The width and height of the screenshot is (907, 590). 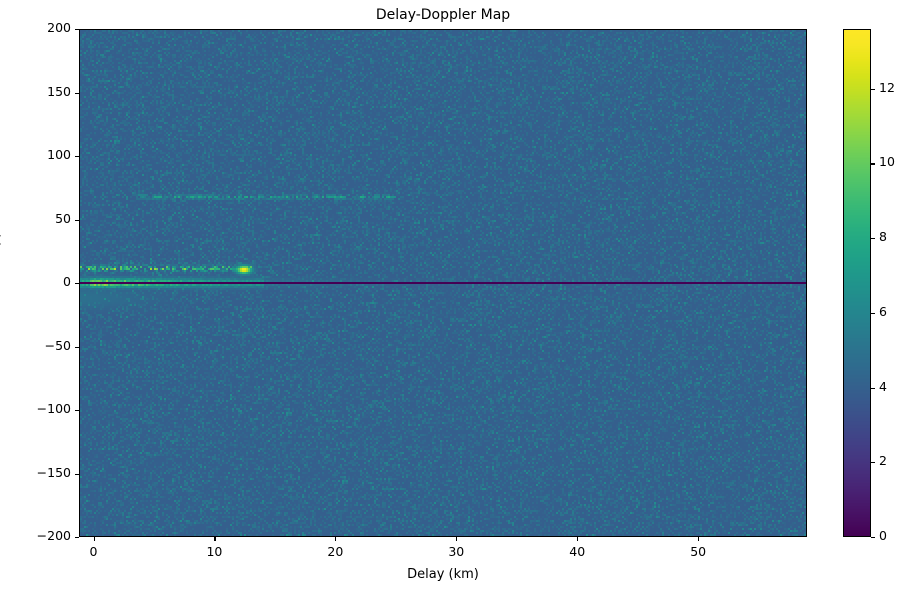 What do you see at coordinates (93, 551) in the screenshot?
I see `x-tick-label: 0` at bounding box center [93, 551].